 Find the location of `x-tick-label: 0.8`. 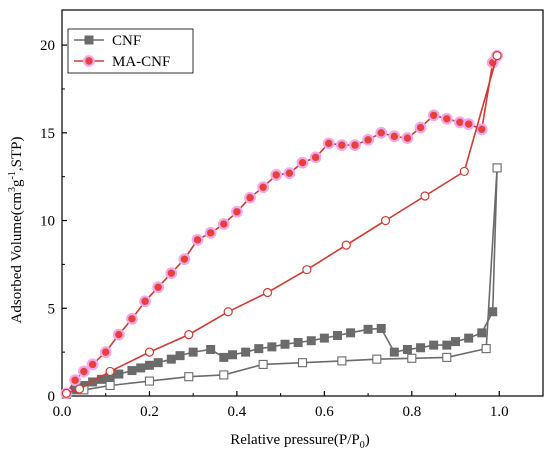

x-tick-label: 0.8 is located at coordinates (411, 412).